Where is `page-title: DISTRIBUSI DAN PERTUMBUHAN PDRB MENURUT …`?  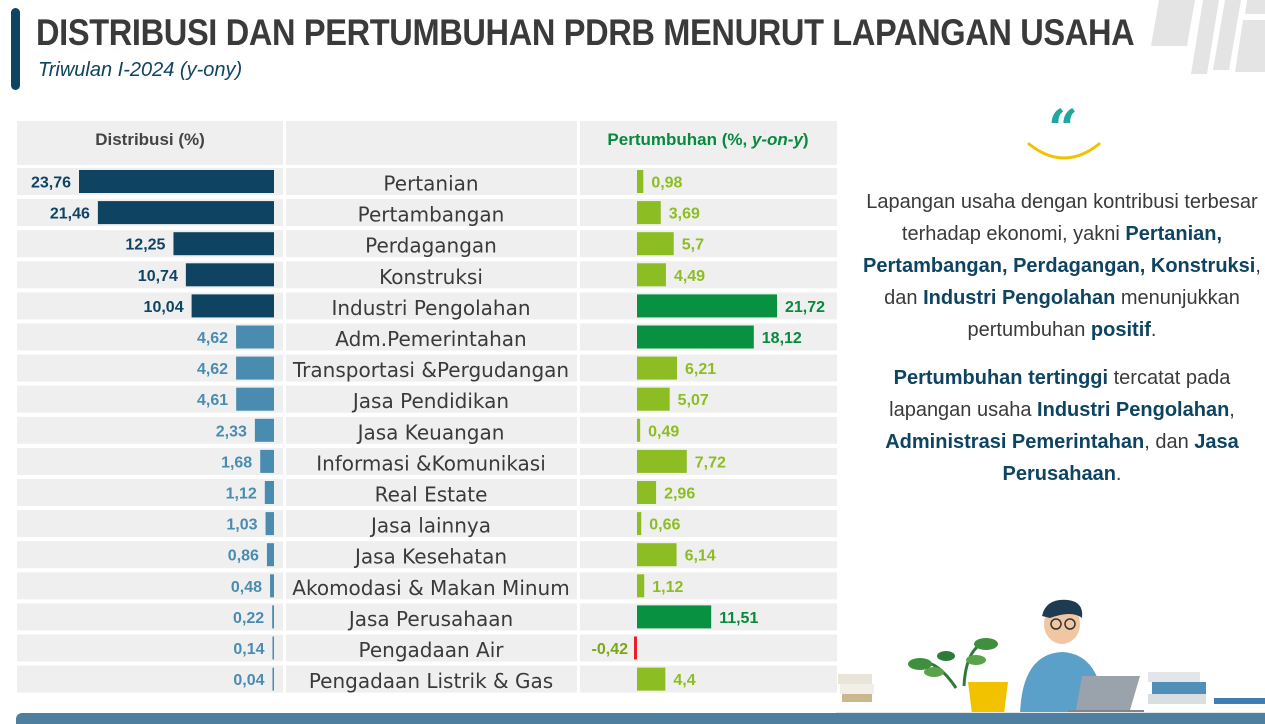 page-title: DISTRIBUSI DAN PERTUMBUHAN PDRB MENURUT … is located at coordinates (585, 32).